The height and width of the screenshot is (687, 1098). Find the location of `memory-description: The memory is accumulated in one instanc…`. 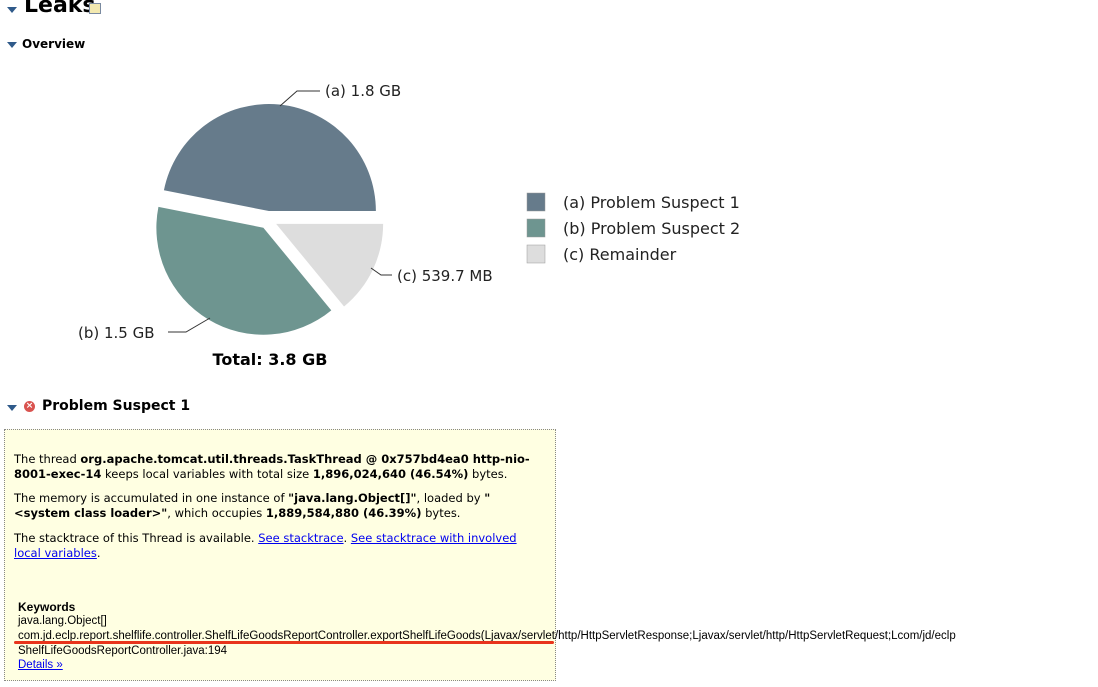

memory-description: The memory is accumulated in one instanc… is located at coordinates (252, 505).